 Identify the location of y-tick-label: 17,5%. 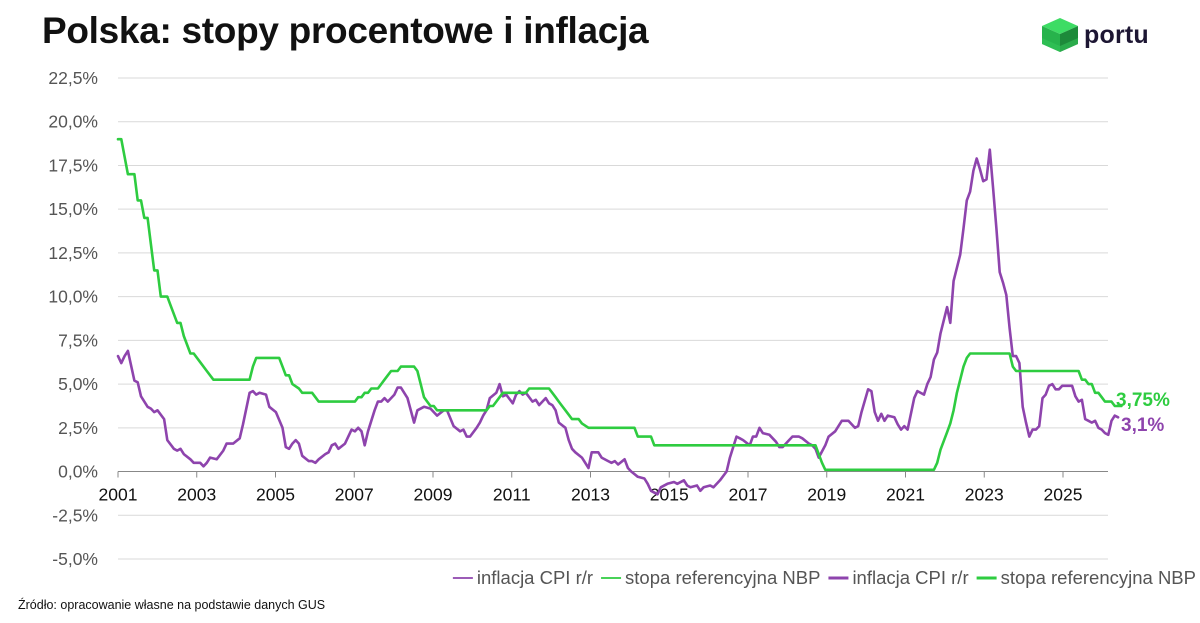
(73, 165).